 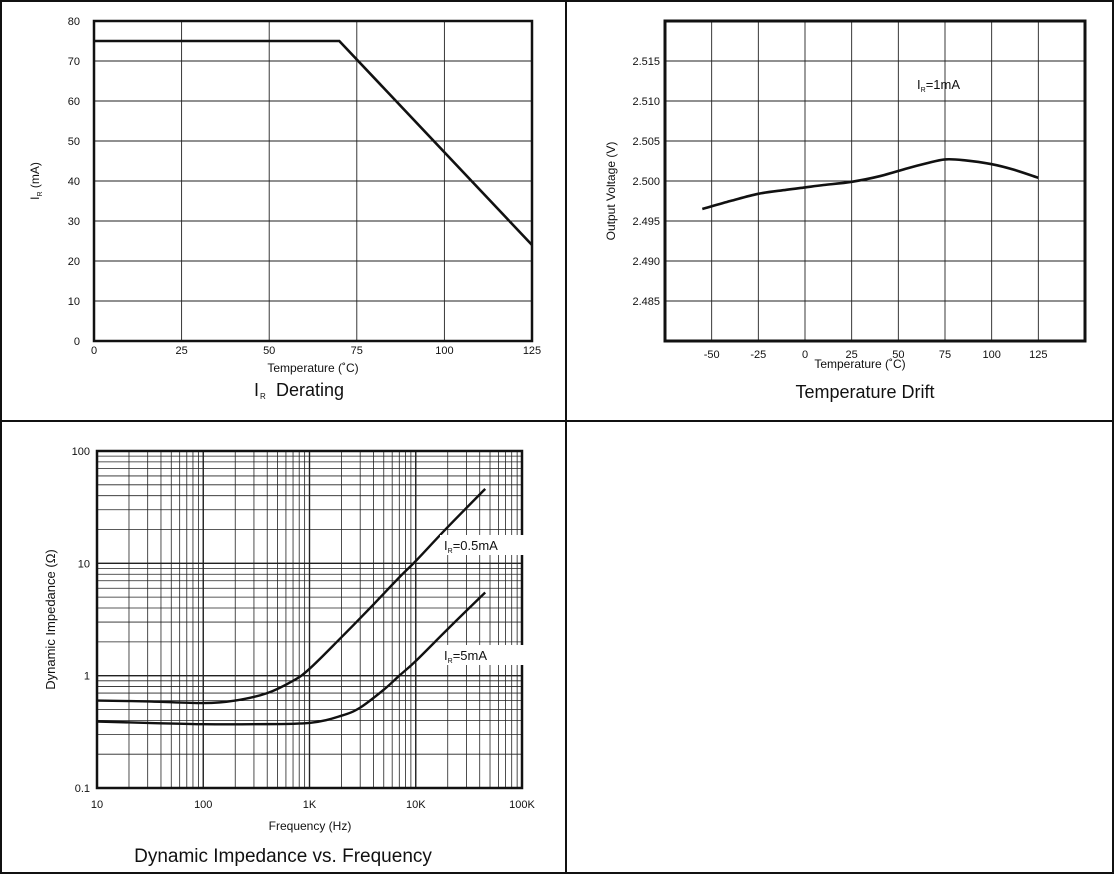 I want to click on derating-curve, so click(x=313, y=142).